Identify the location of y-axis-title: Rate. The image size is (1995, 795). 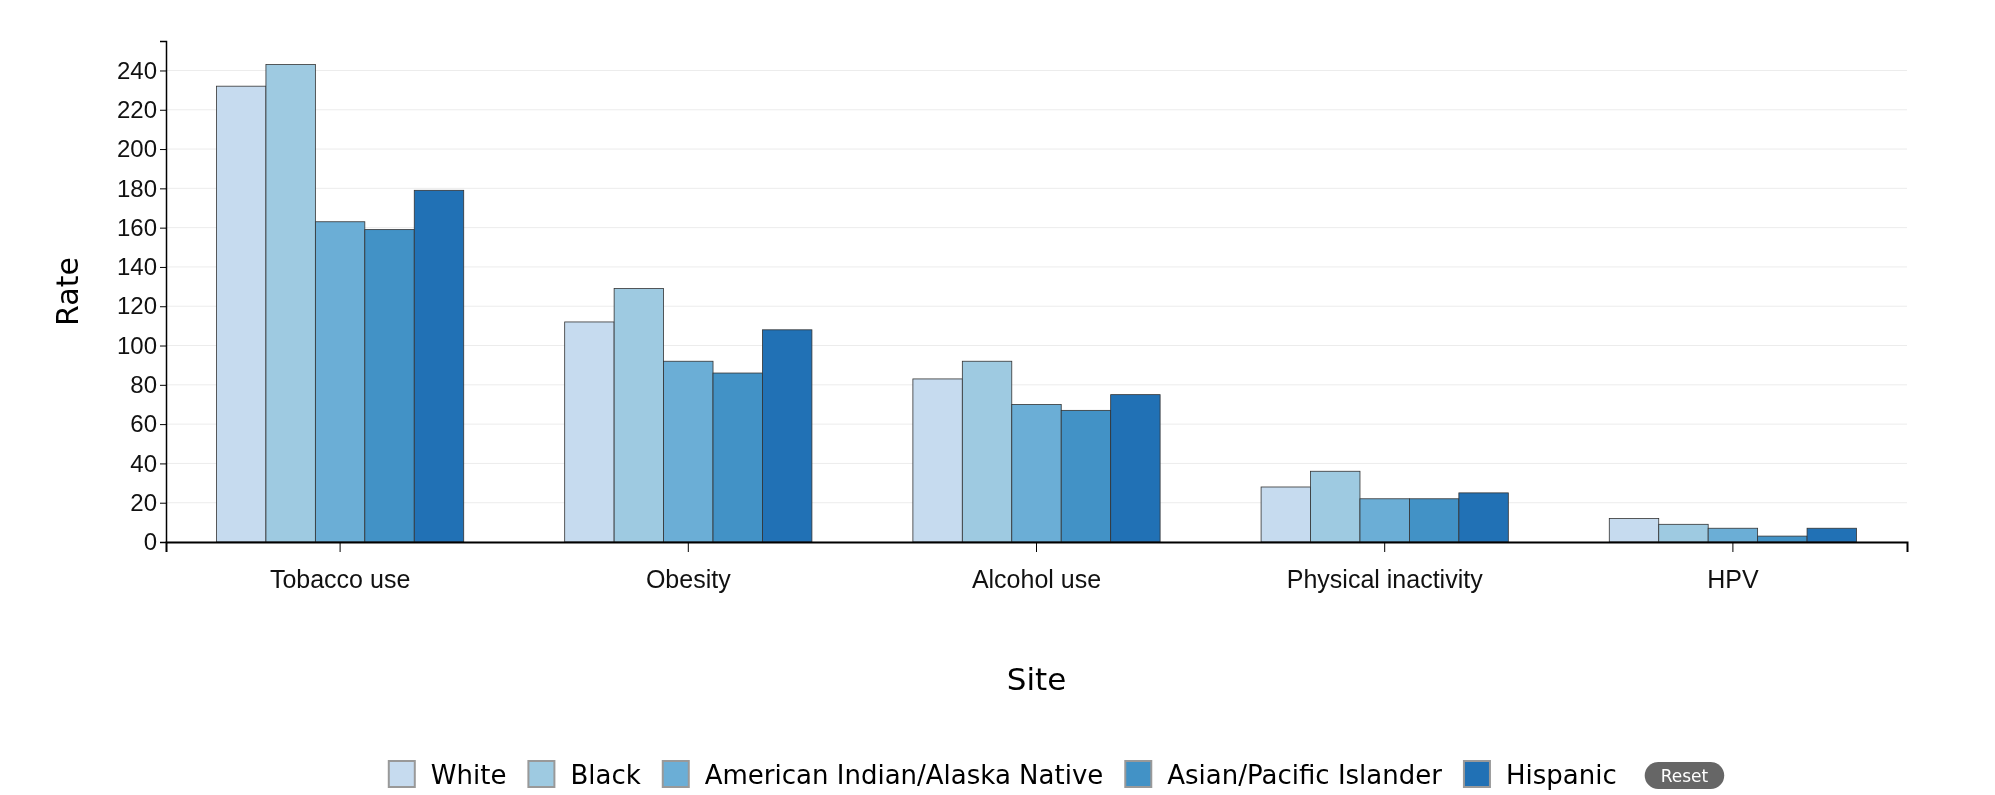
(67, 291).